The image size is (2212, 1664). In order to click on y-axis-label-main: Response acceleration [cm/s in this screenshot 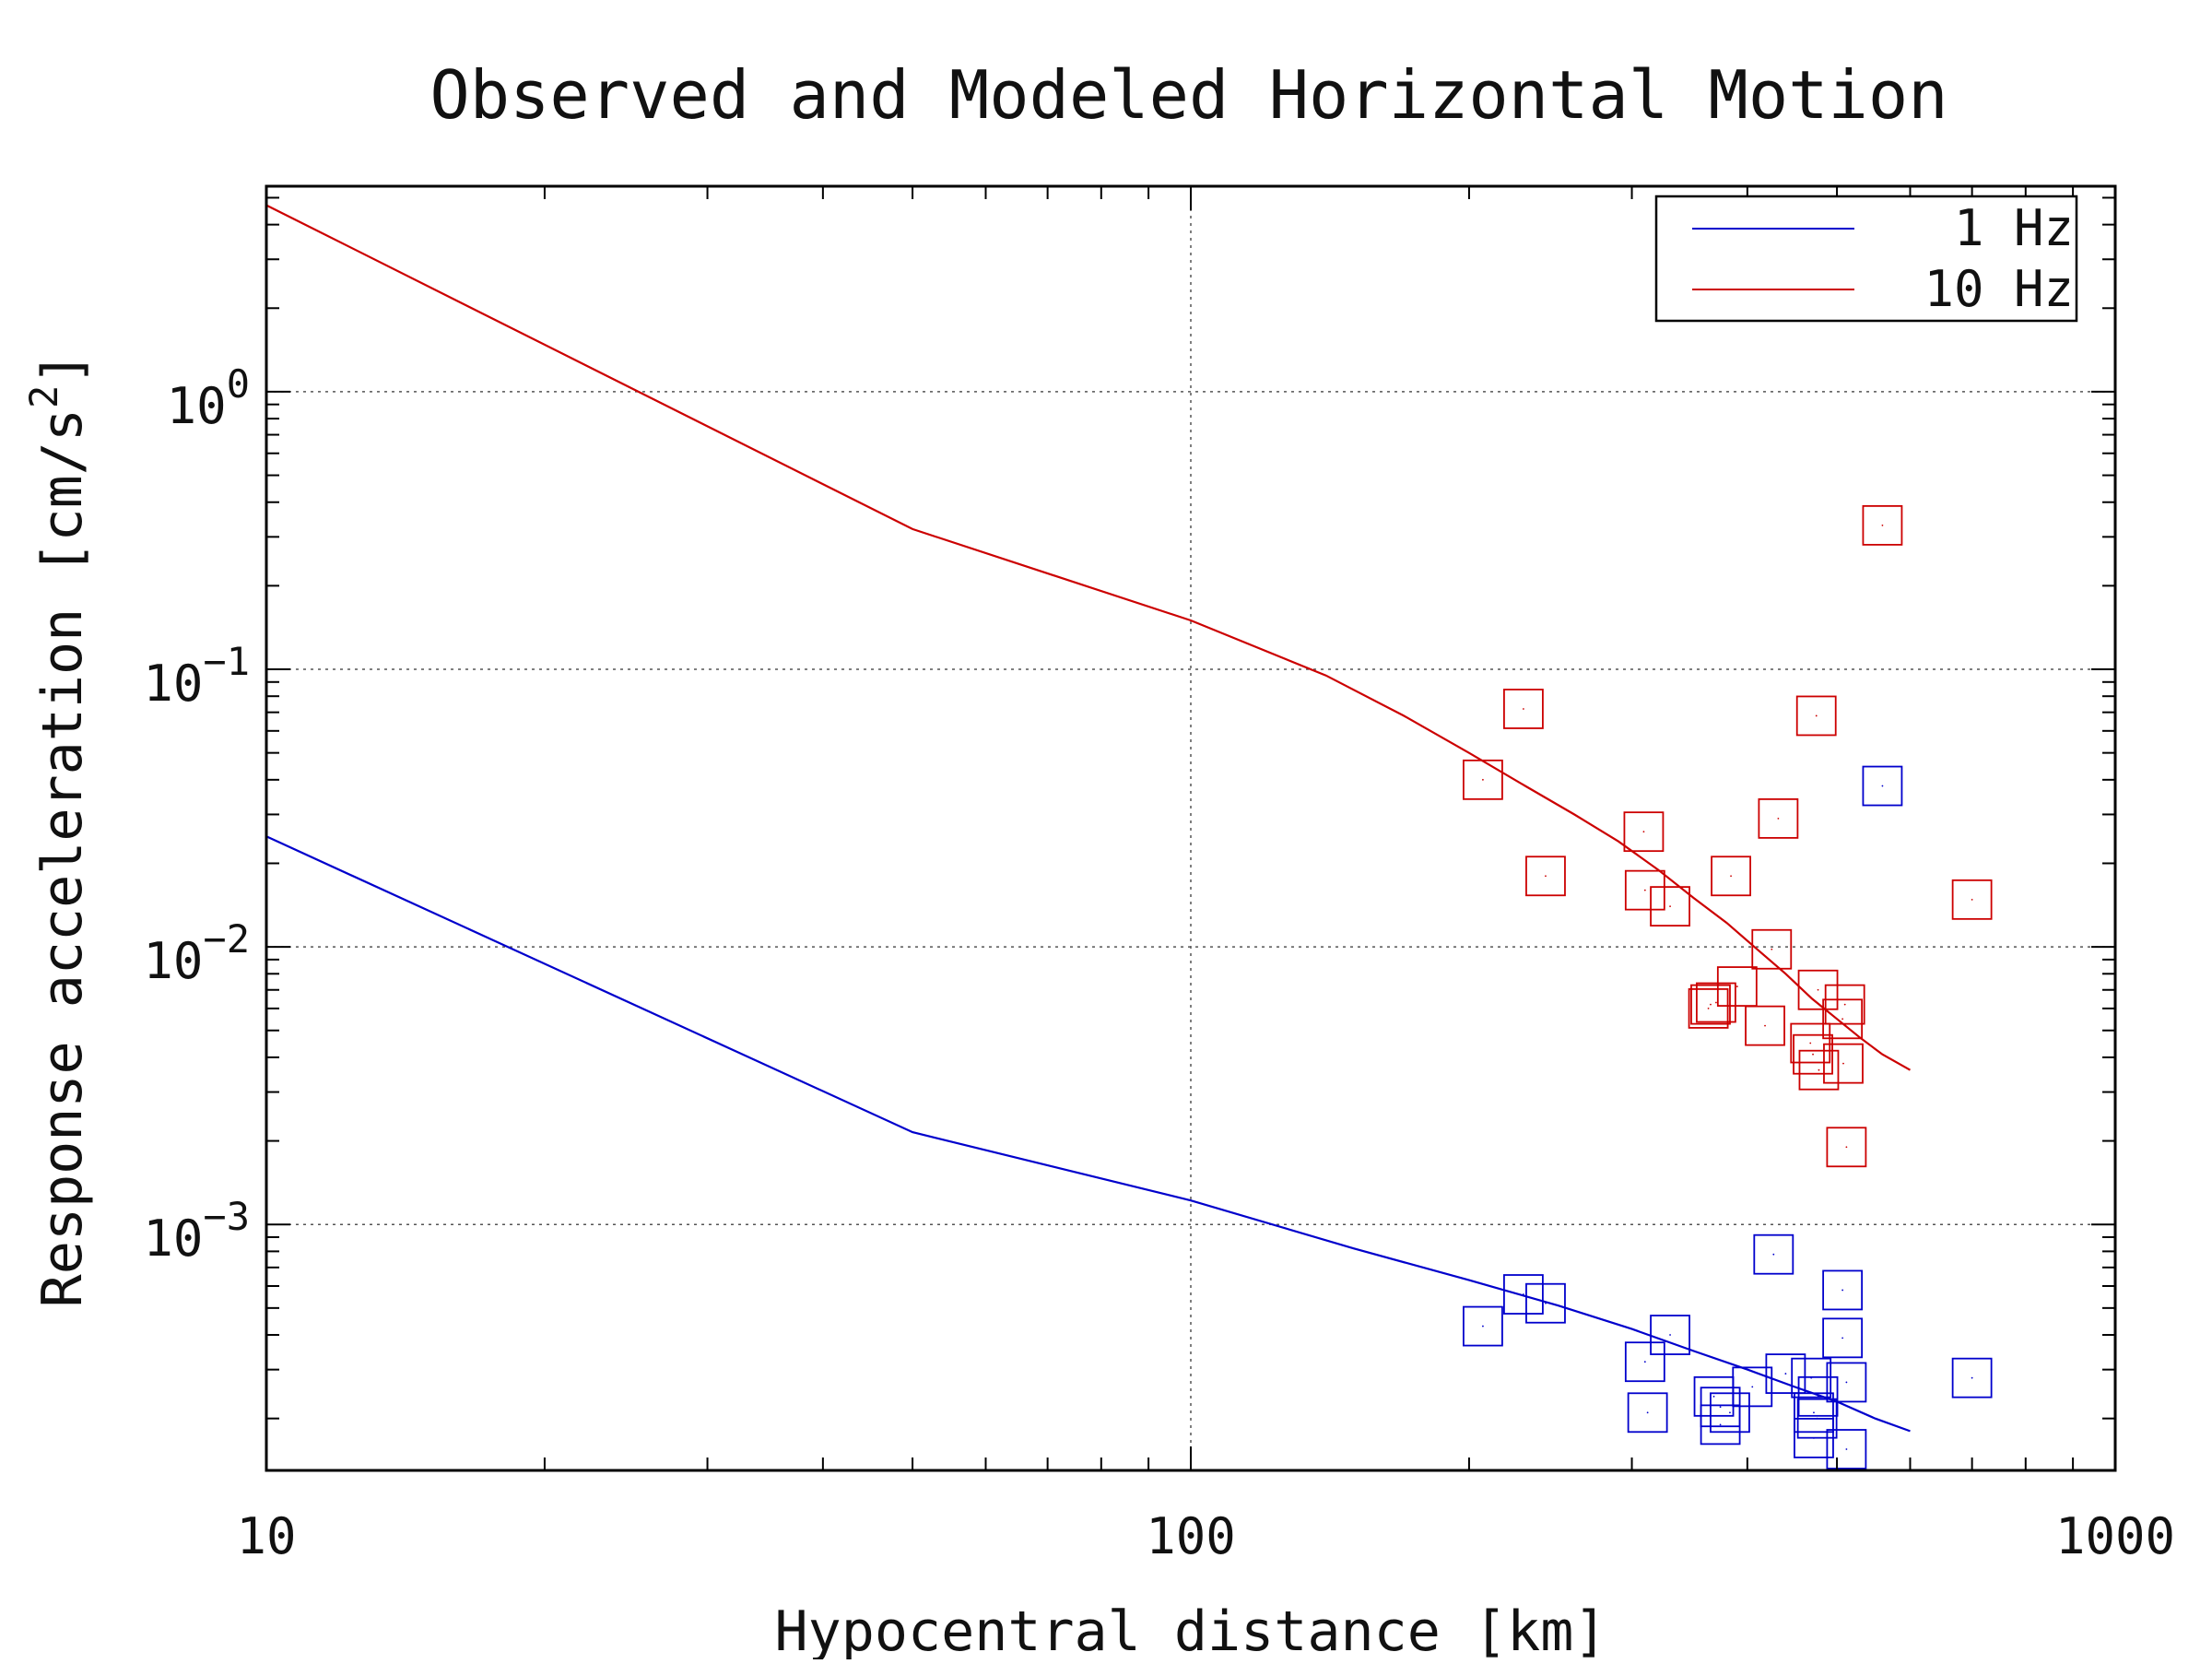, I will do `click(62, 857)`.